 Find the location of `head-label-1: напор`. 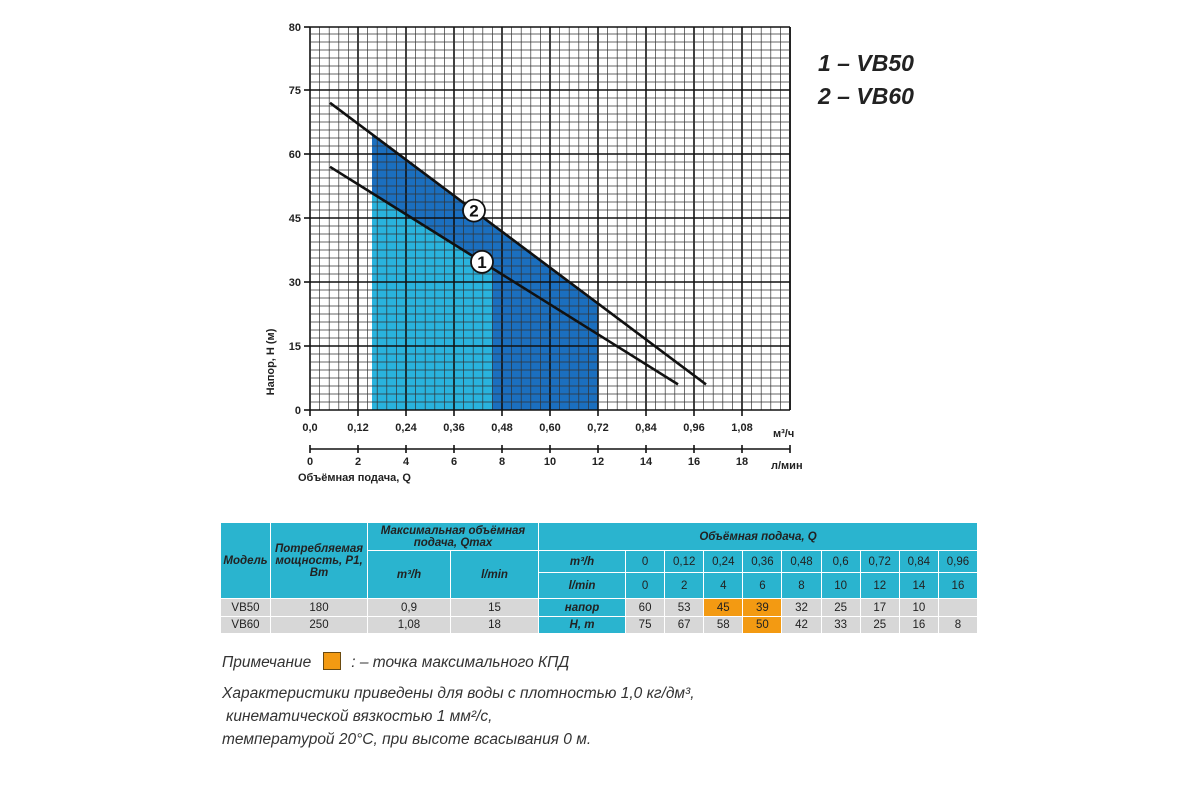

head-label-1: напор is located at coordinates (582, 607).